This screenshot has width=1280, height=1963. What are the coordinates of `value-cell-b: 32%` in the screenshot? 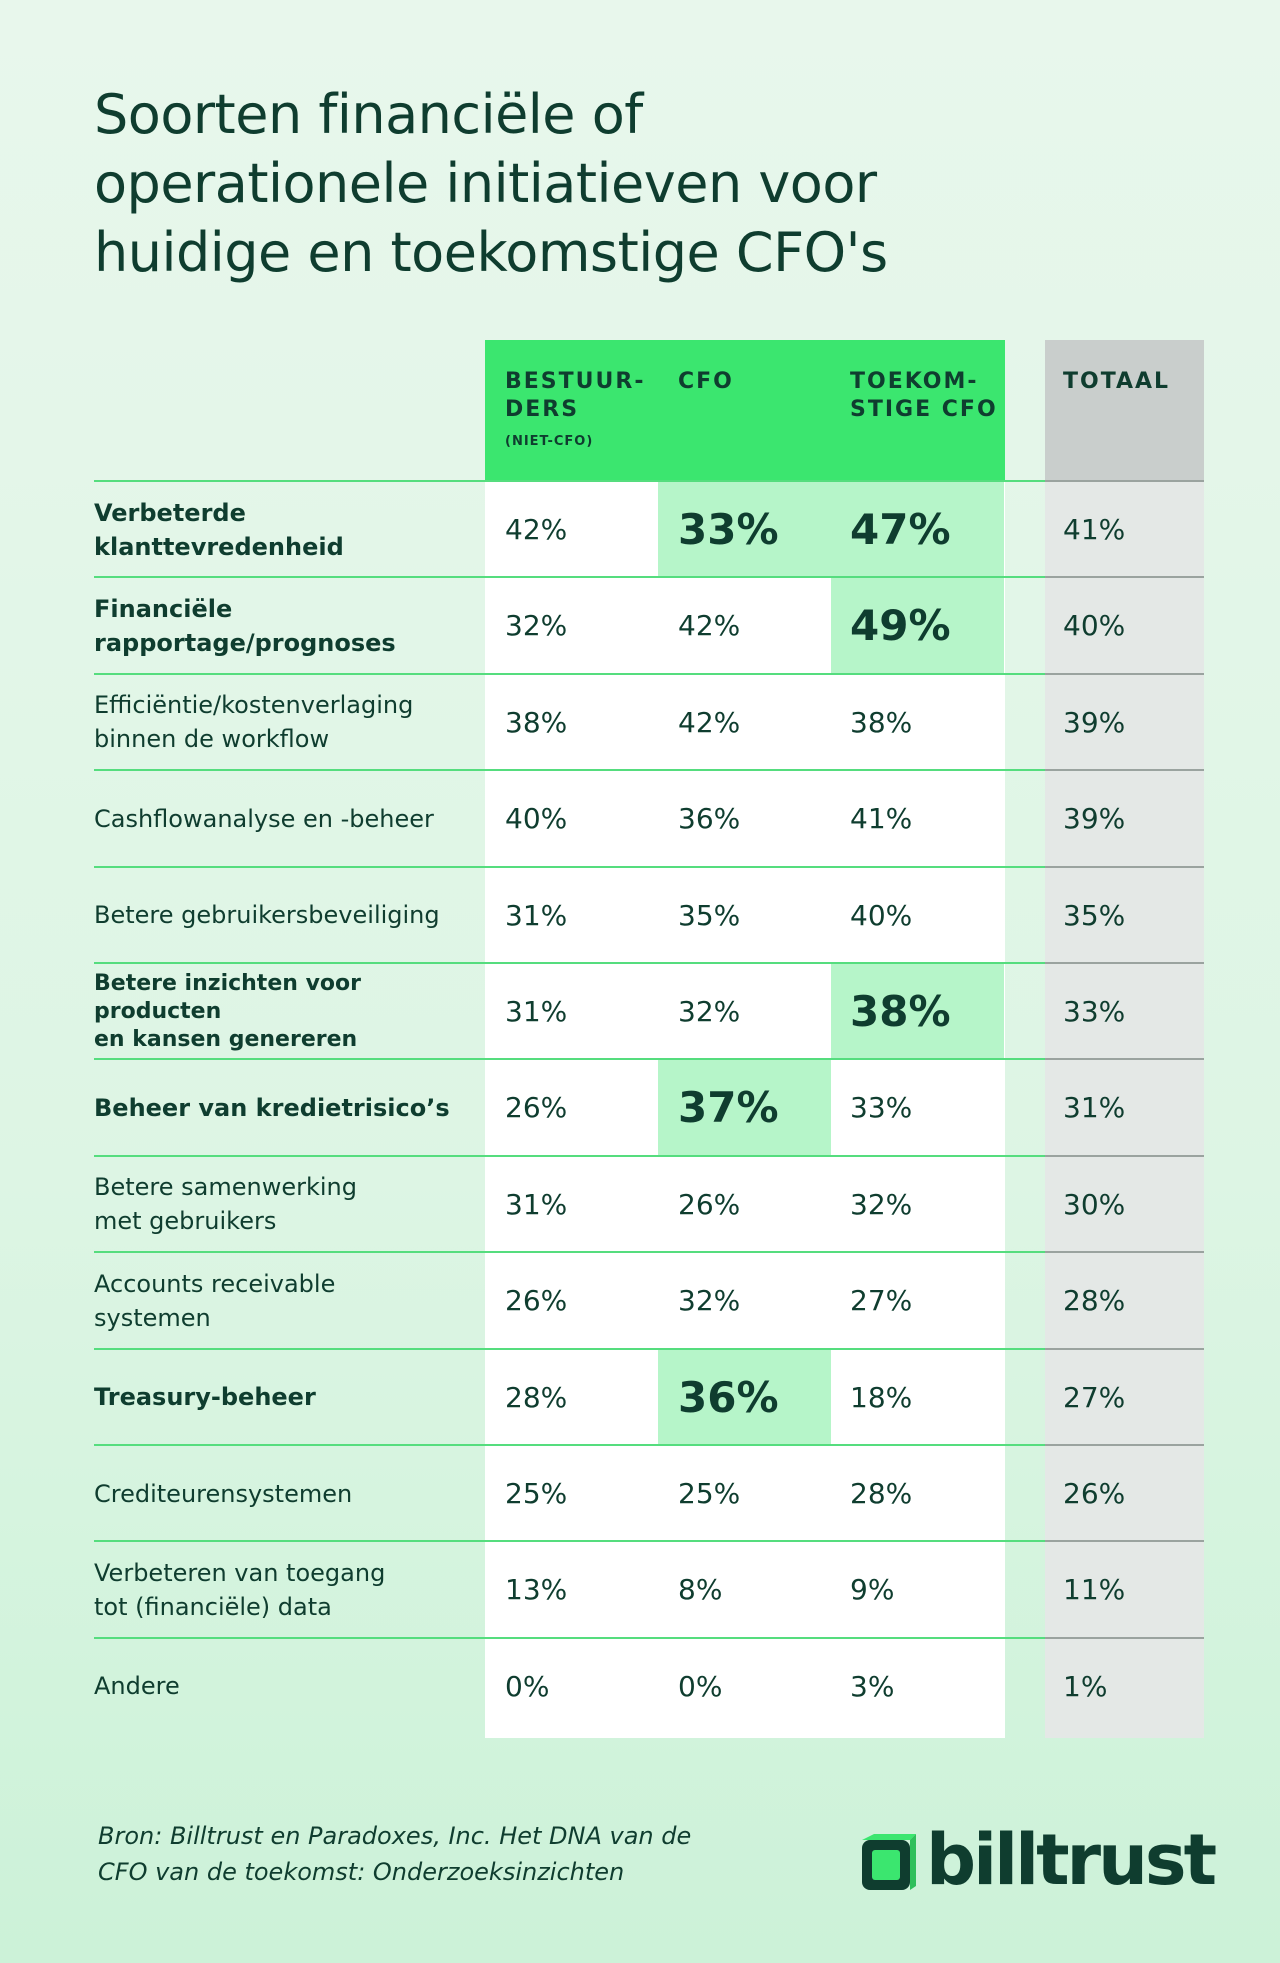 It's located at (536, 626).